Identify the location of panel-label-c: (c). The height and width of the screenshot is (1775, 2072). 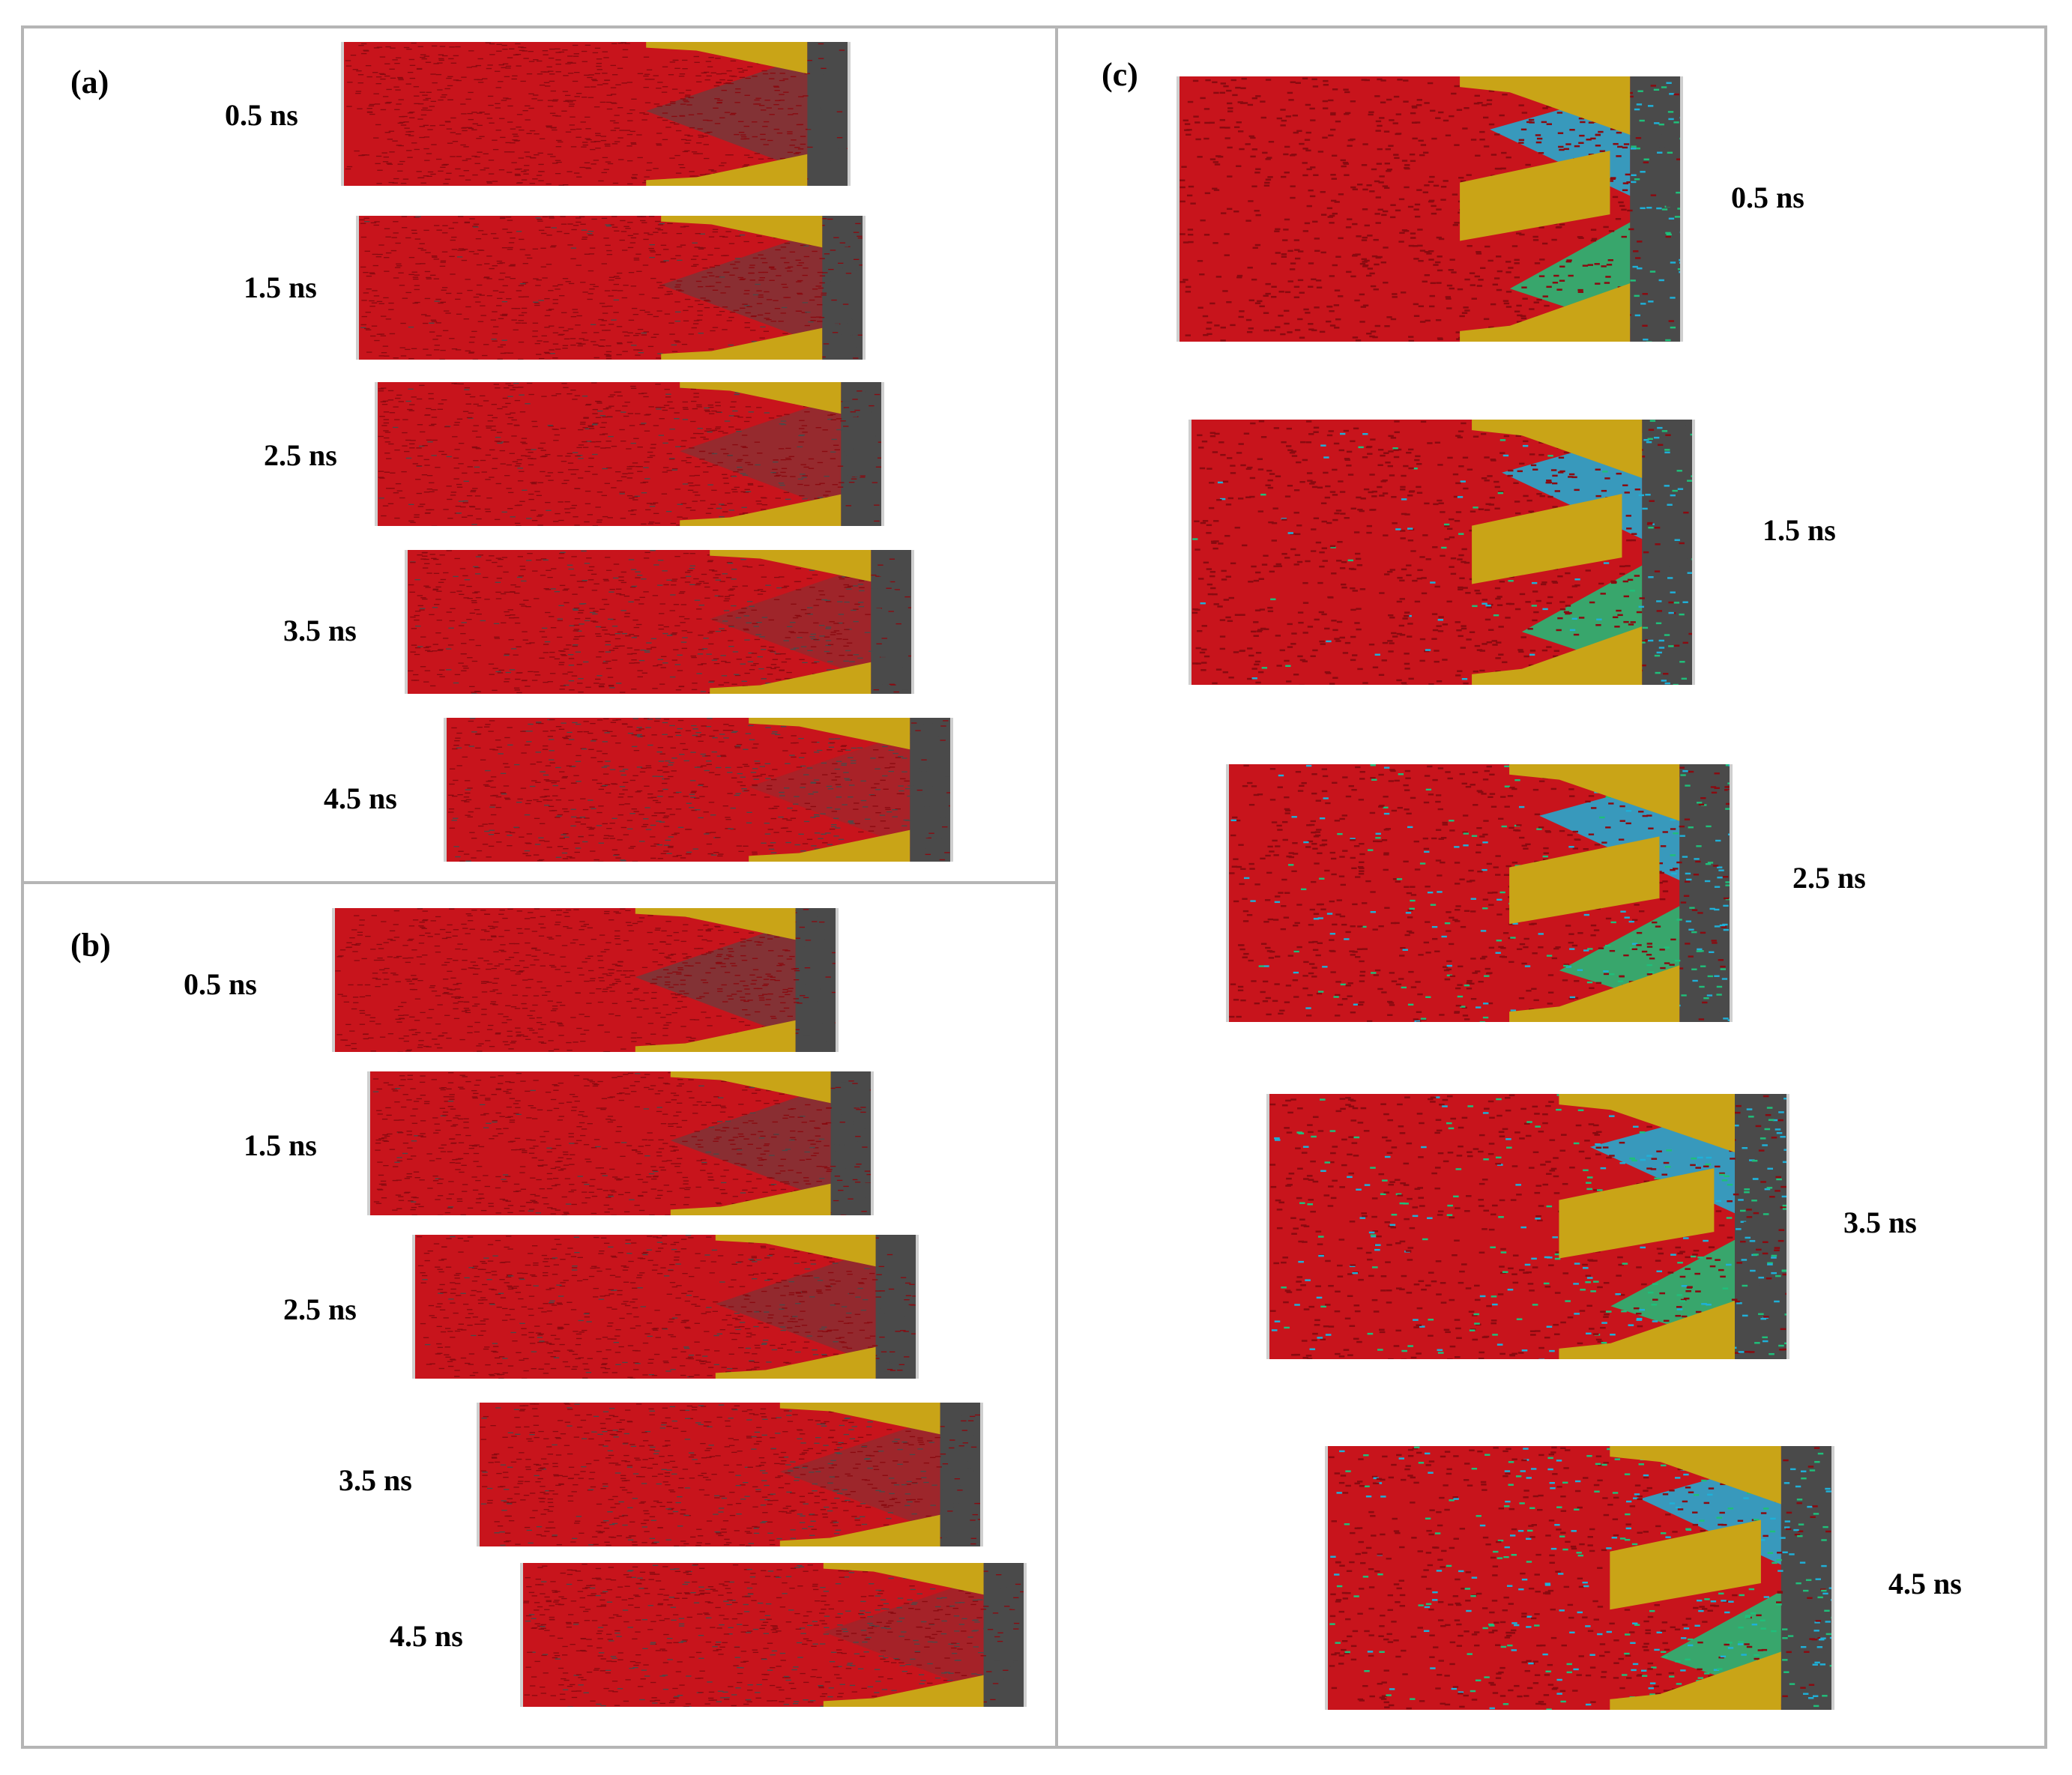
(1120, 74).